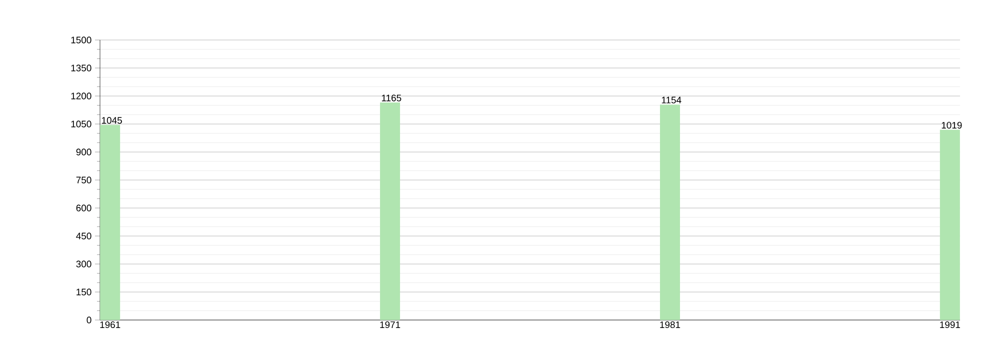 This screenshot has width=1000, height=360. I want to click on data-label: 1165, so click(392, 98).